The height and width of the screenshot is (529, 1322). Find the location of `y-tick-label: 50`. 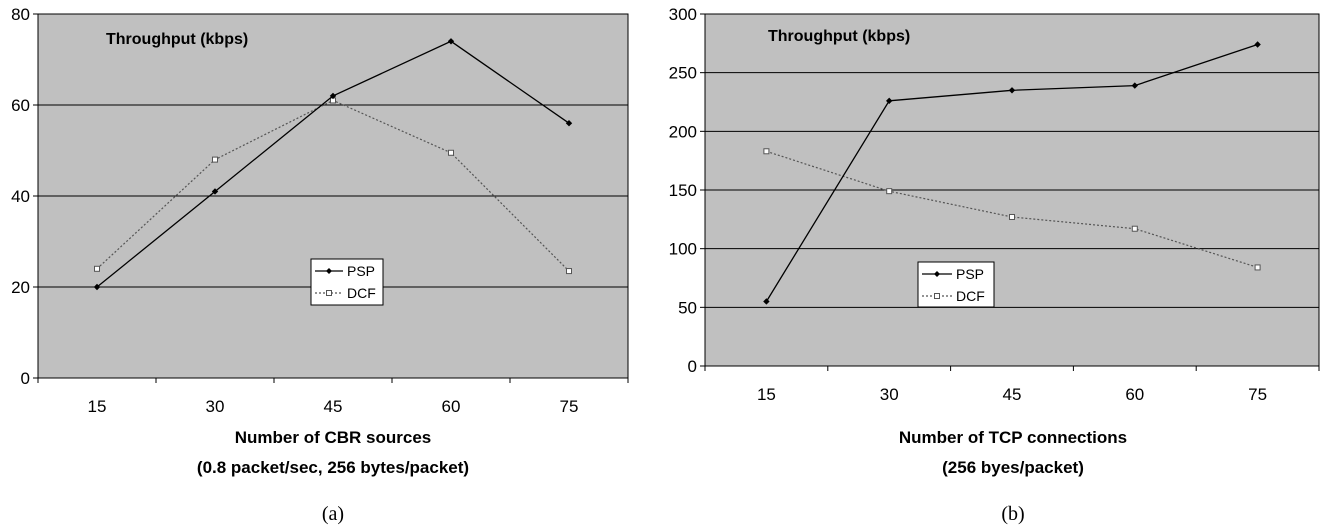

y-tick-label: 50 is located at coordinates (687, 307).